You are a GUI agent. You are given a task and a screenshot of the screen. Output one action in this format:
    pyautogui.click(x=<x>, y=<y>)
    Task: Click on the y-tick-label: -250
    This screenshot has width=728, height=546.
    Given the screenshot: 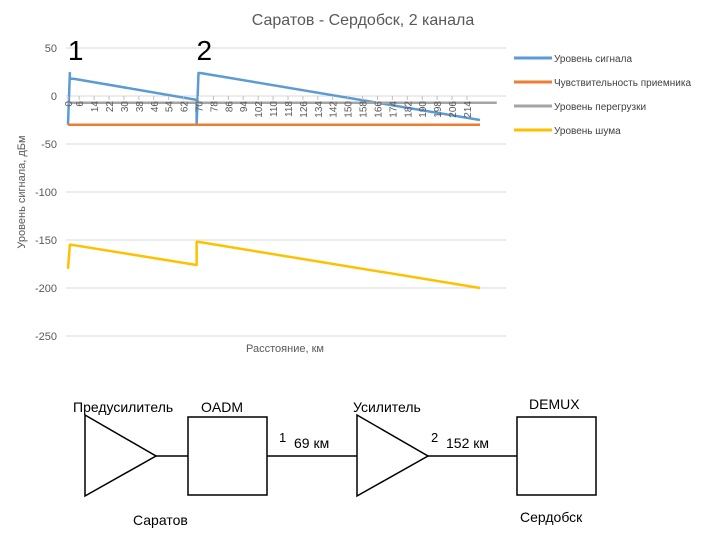 What is the action you would take?
    pyautogui.click(x=46, y=337)
    